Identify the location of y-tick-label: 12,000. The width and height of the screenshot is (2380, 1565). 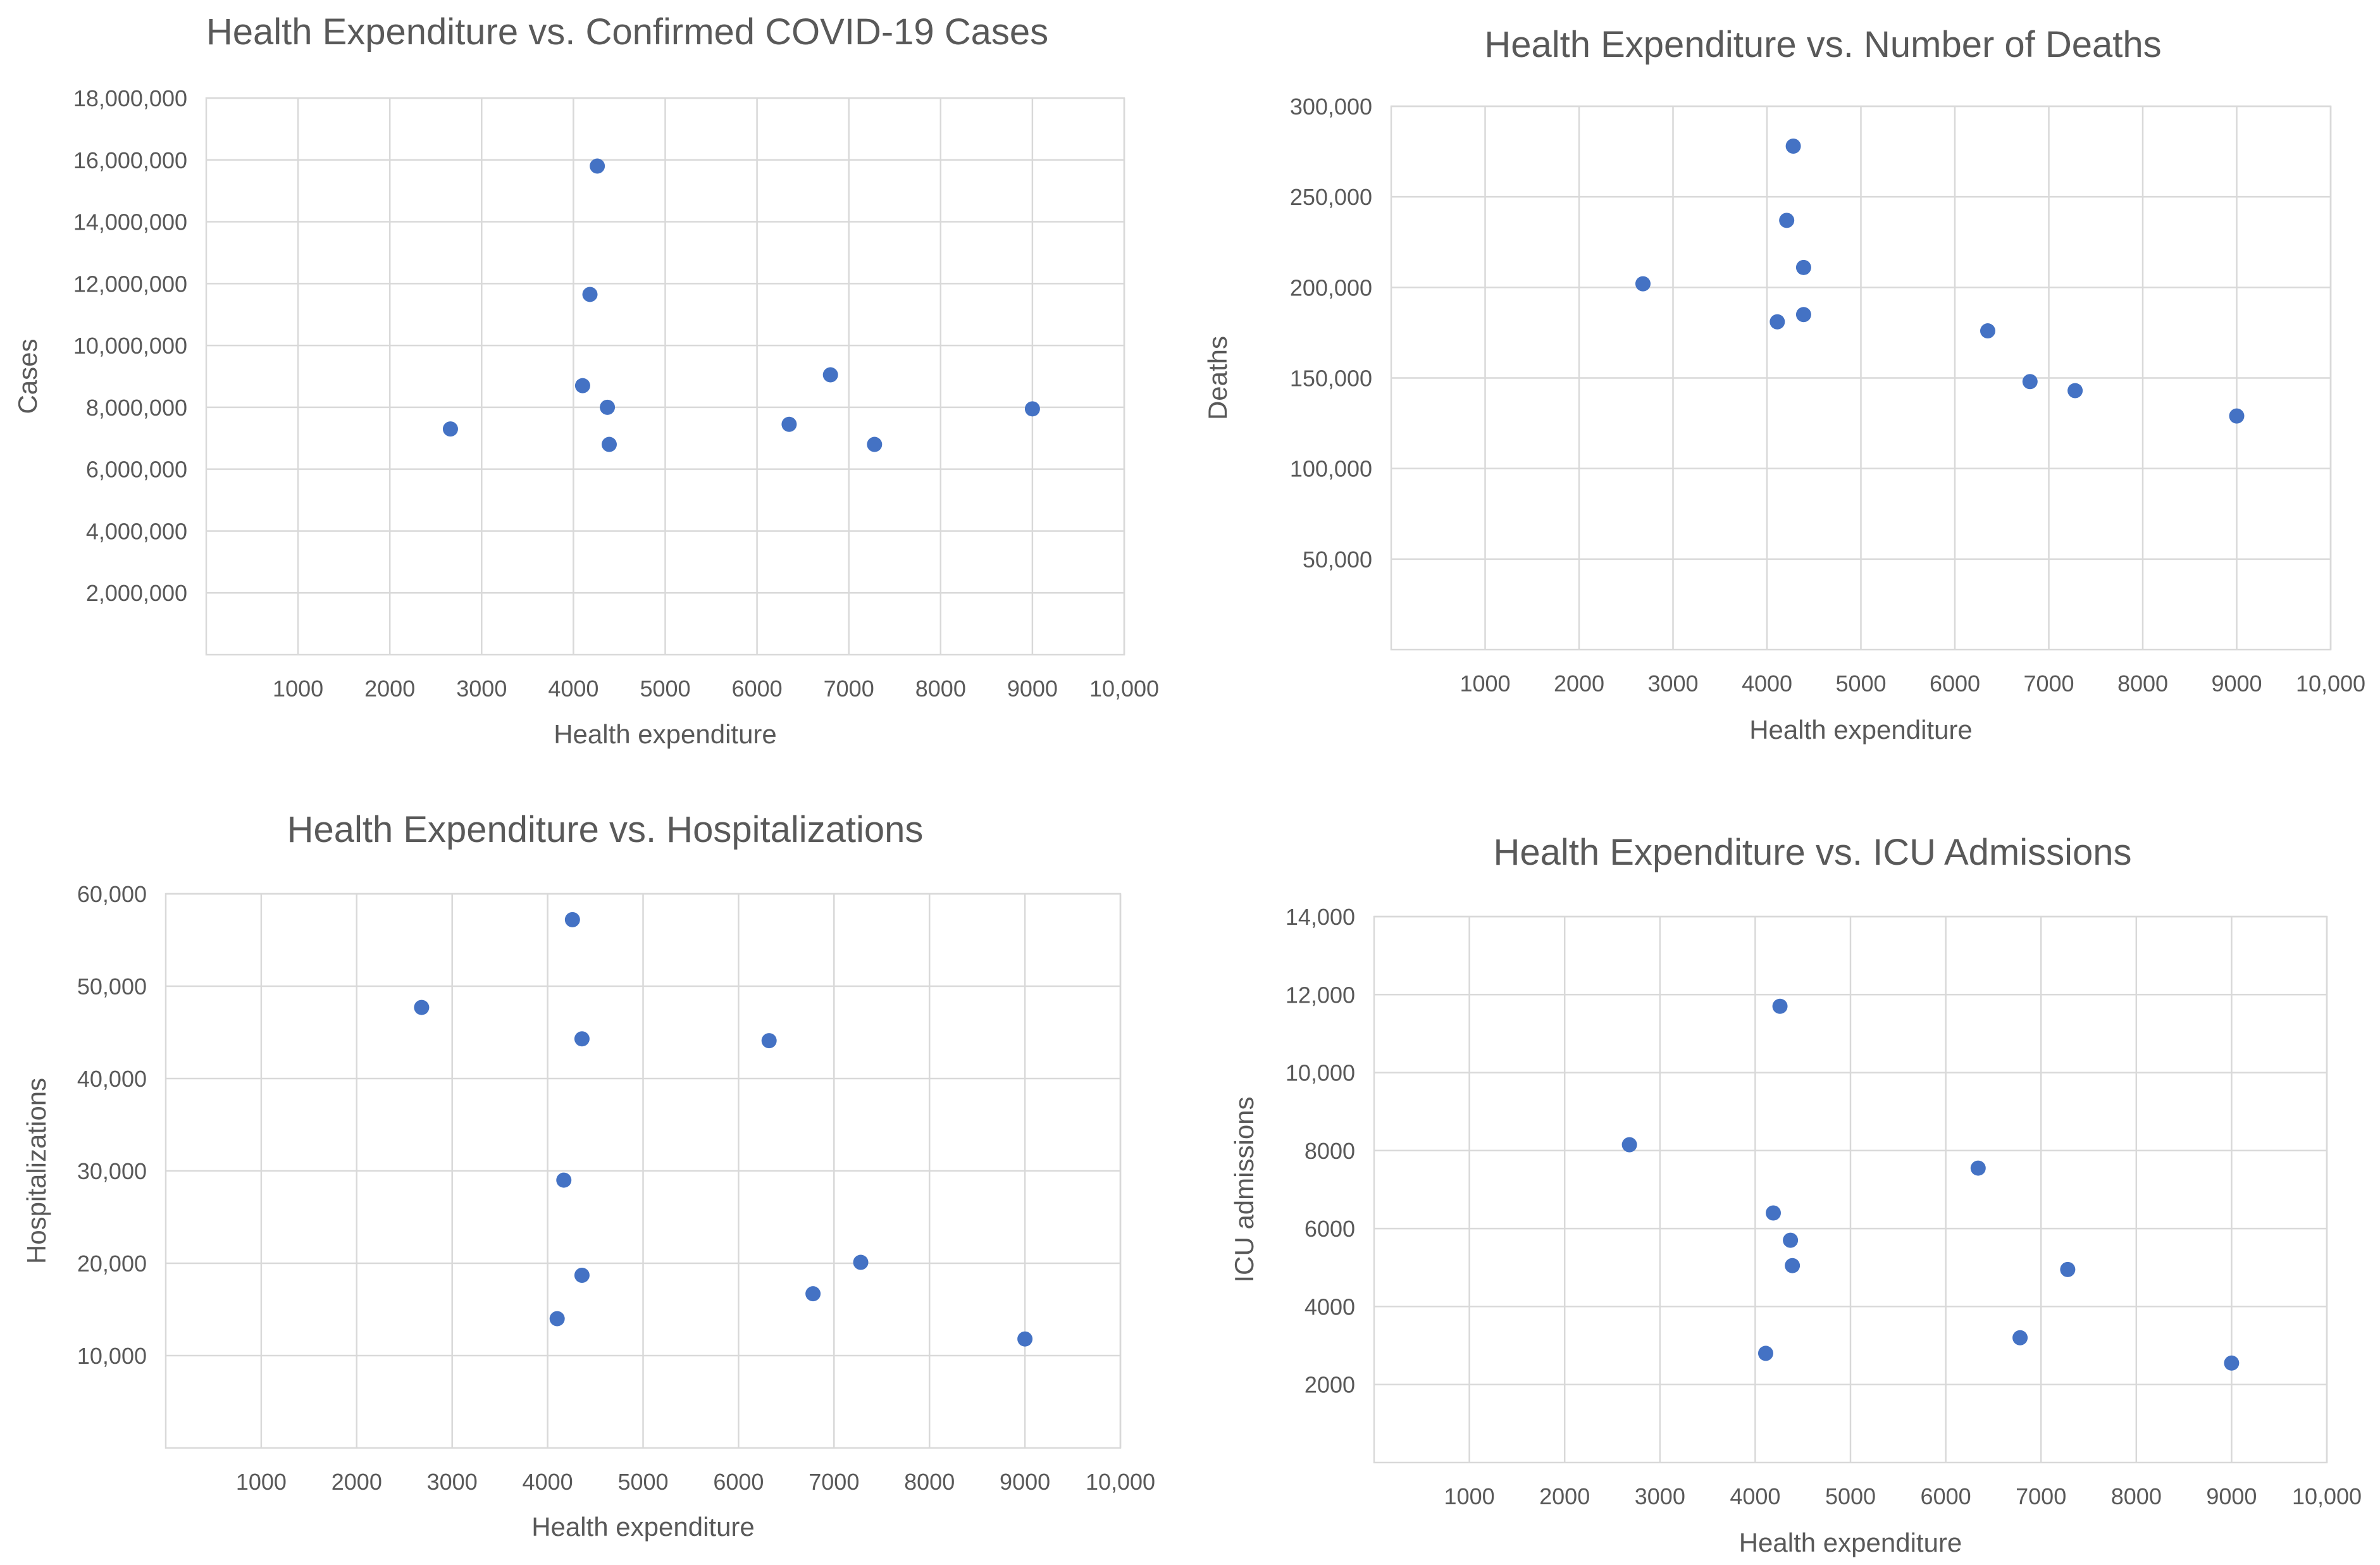
(1320, 995).